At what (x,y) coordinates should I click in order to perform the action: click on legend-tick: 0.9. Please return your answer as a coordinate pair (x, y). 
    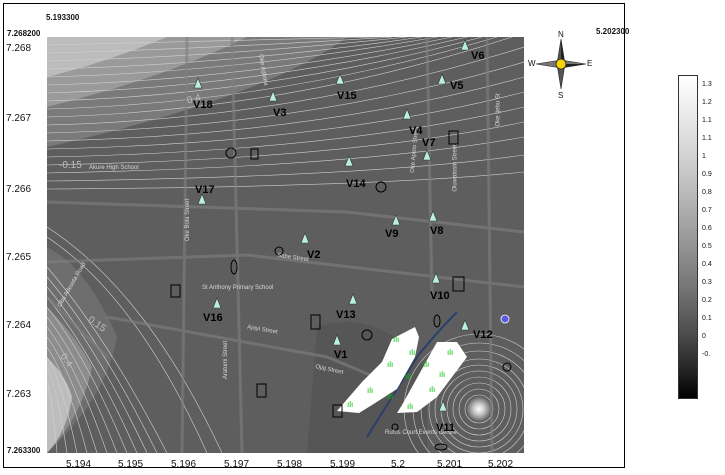
    Looking at the image, I should click on (707, 174).